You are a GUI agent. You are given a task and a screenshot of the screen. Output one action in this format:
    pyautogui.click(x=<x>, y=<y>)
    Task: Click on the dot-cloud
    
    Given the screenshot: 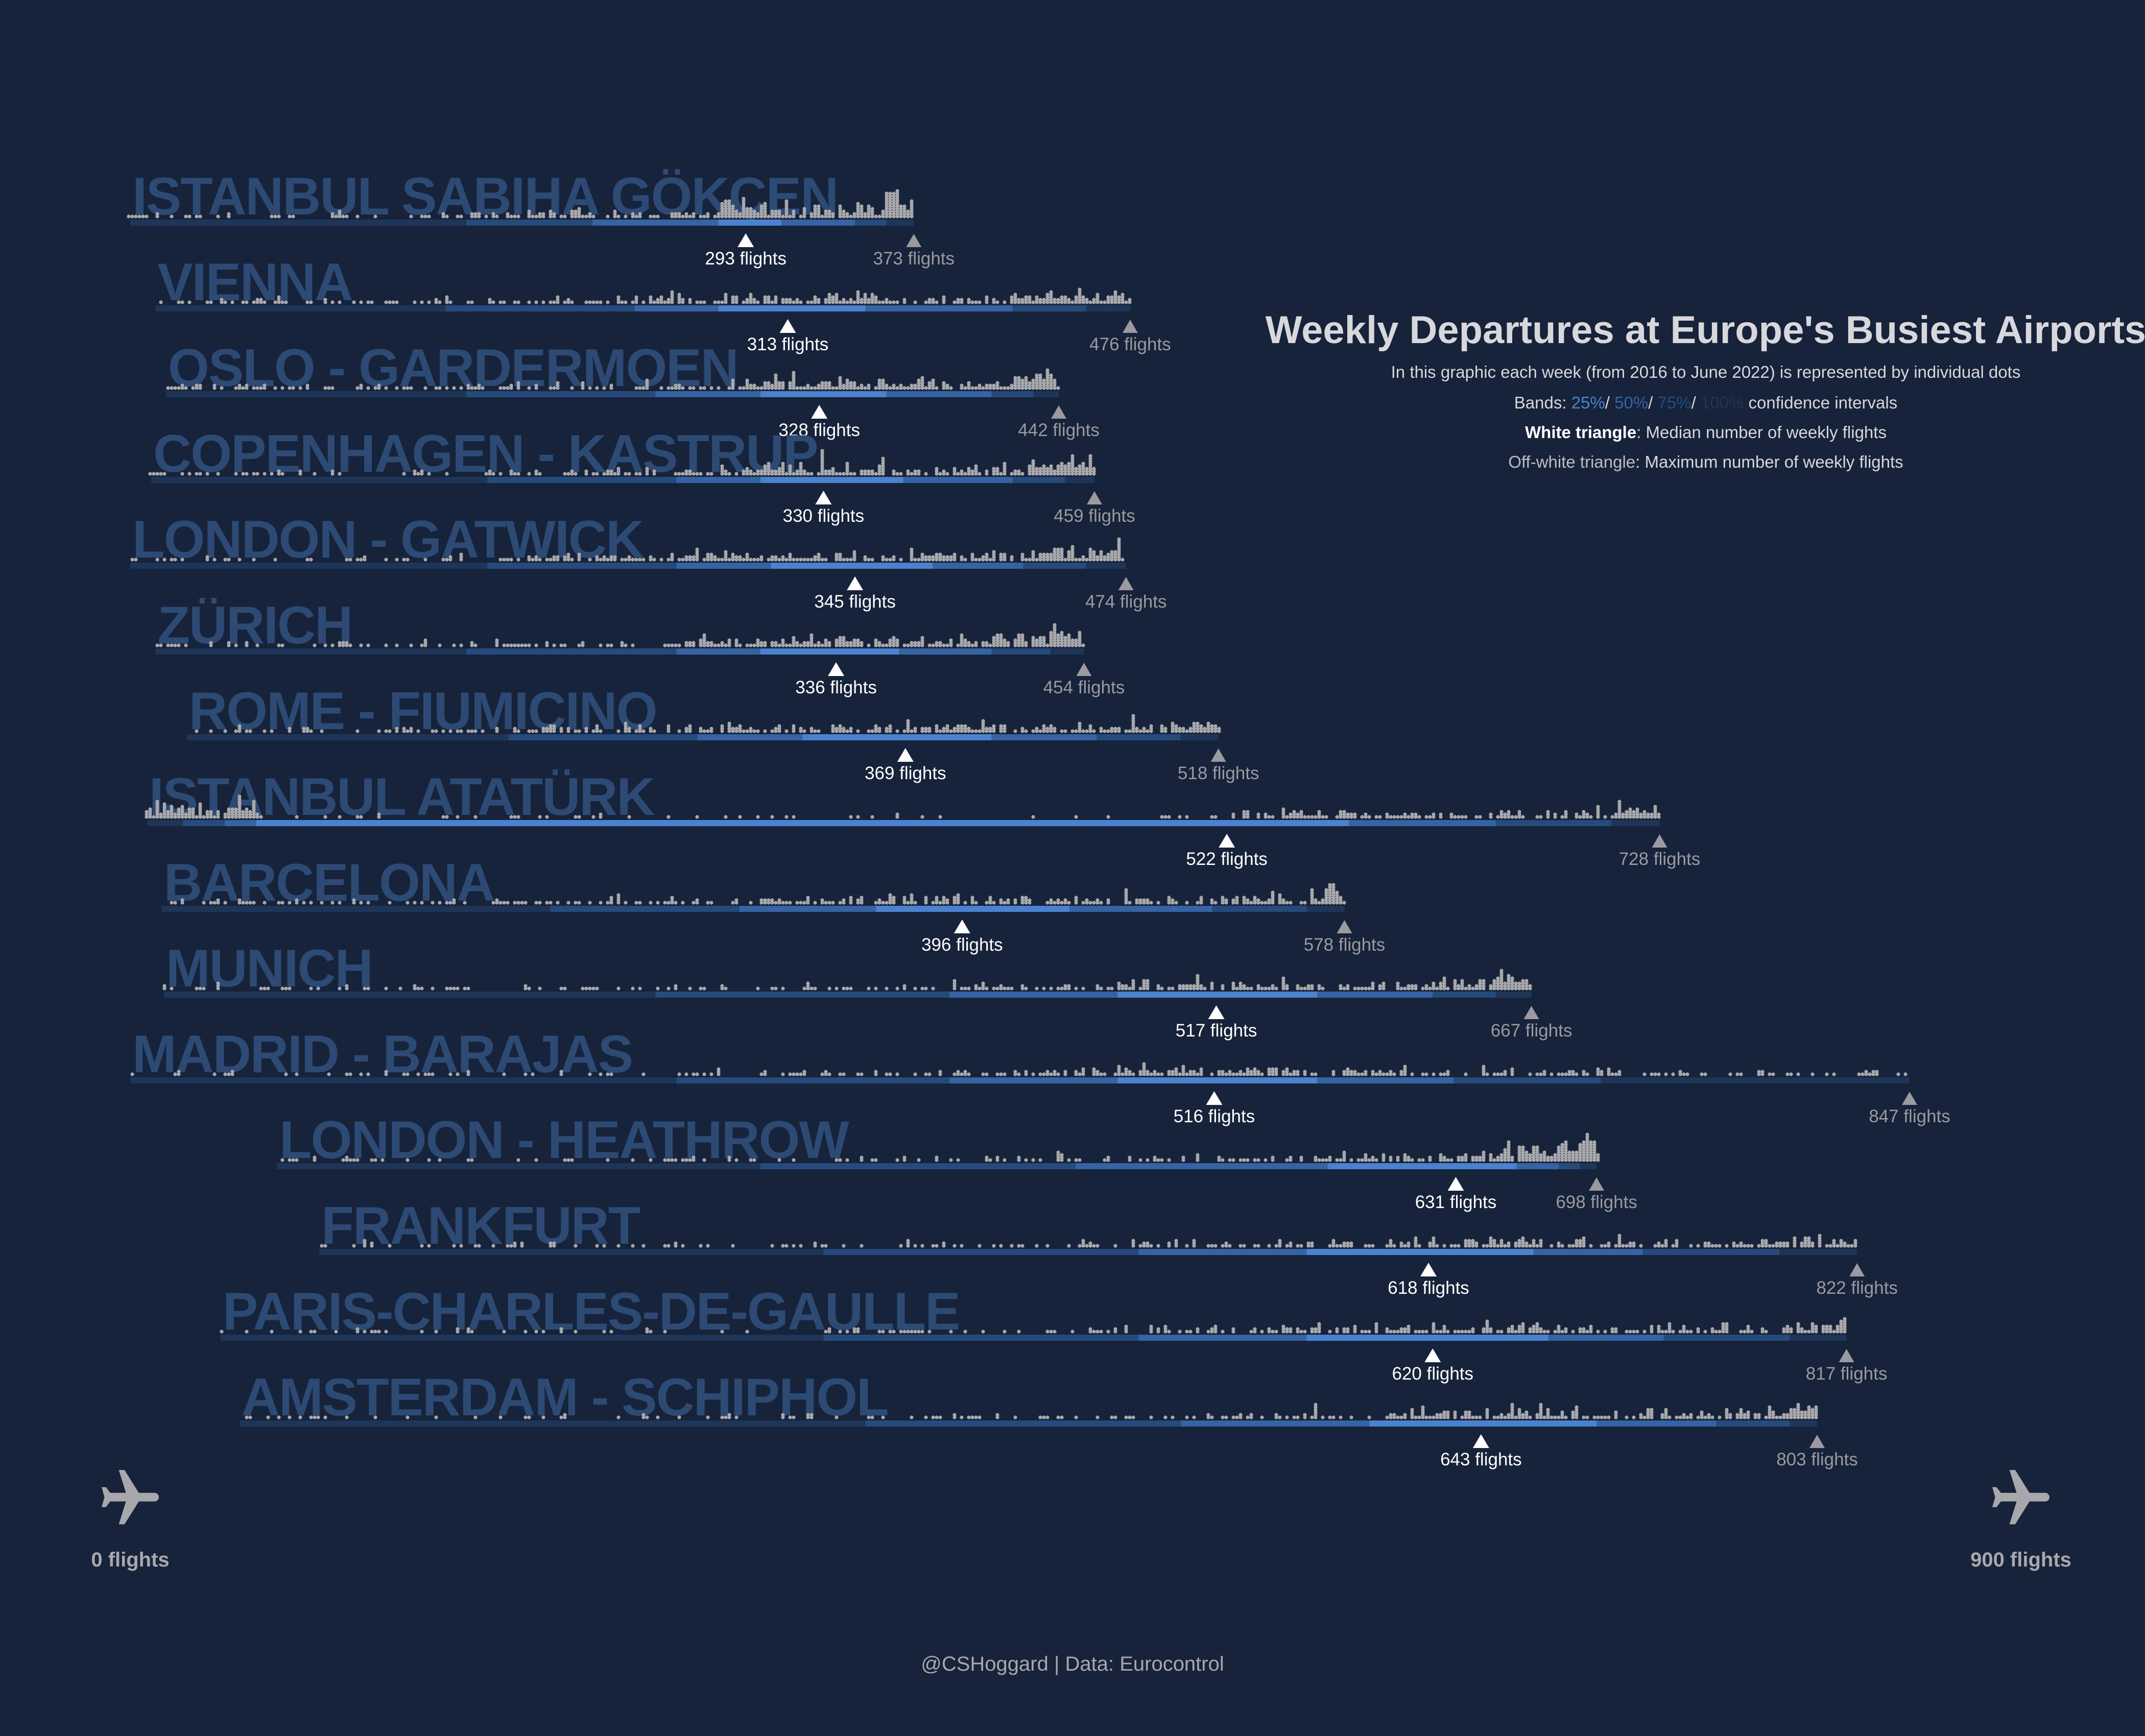 What is the action you would take?
    pyautogui.click(x=645, y=295)
    